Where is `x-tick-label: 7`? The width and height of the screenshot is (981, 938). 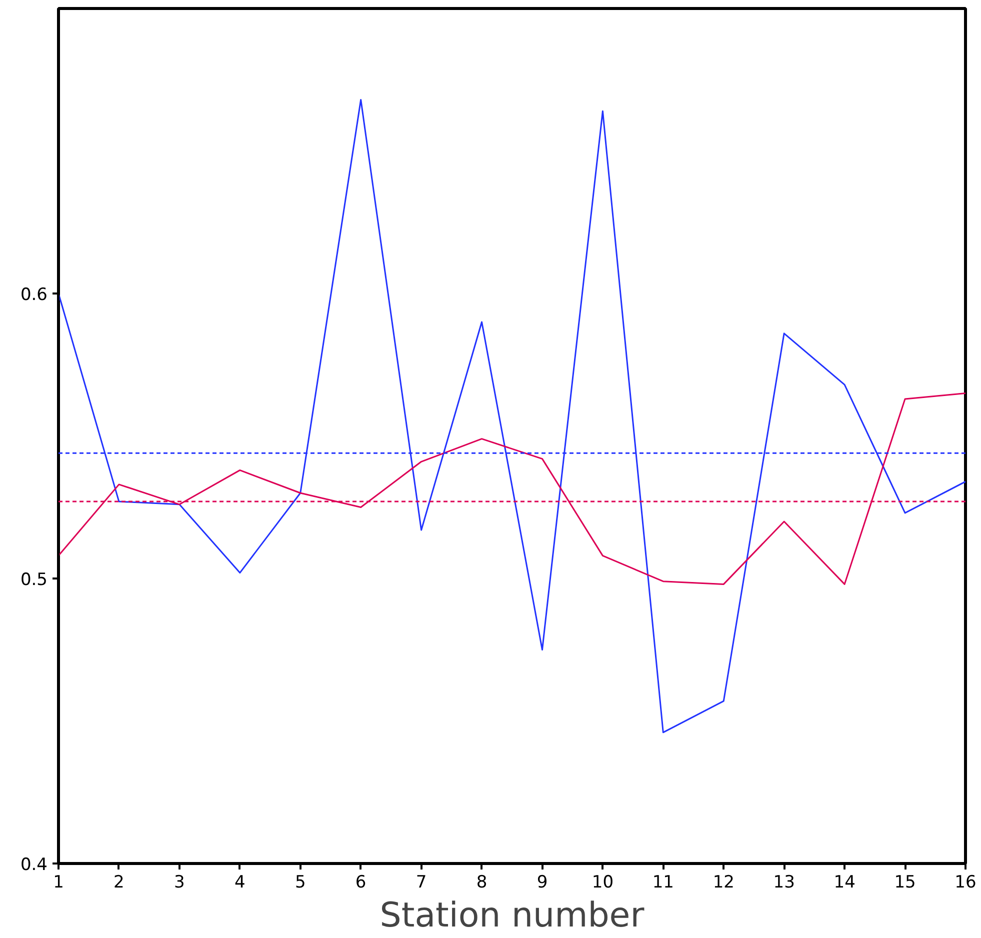
x-tick-label: 7 is located at coordinates (421, 882).